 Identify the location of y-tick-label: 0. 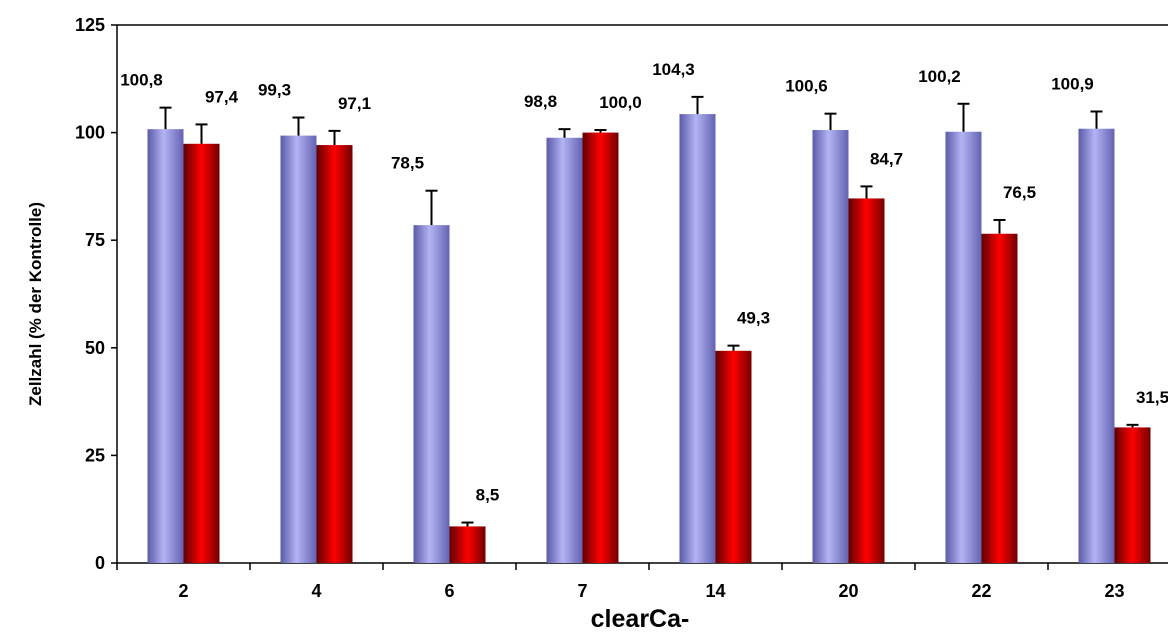
(100, 563).